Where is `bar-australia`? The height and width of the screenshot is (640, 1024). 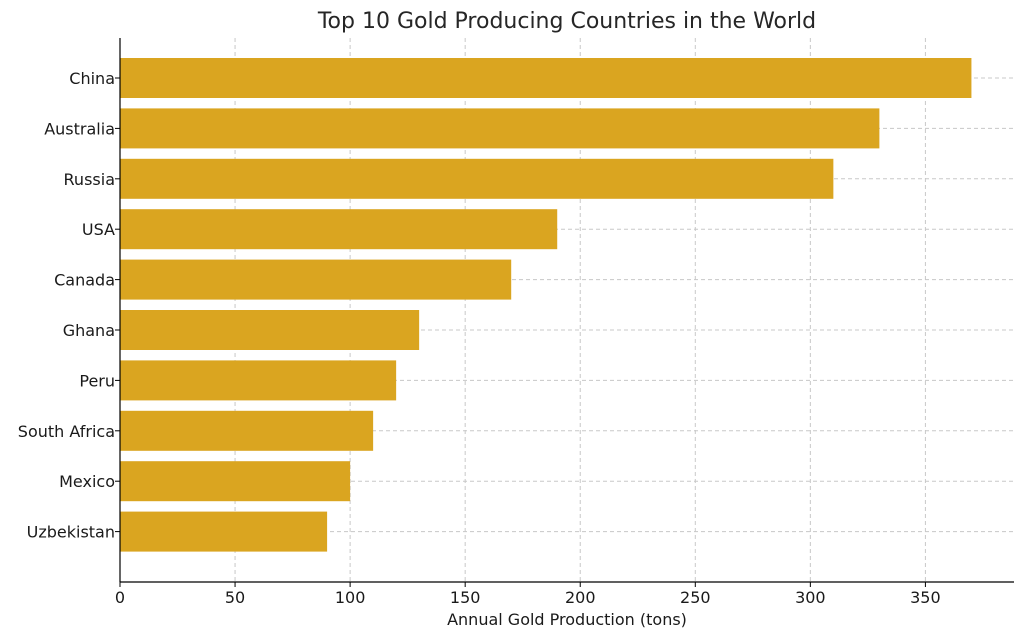
bar-australia is located at coordinates (500, 128).